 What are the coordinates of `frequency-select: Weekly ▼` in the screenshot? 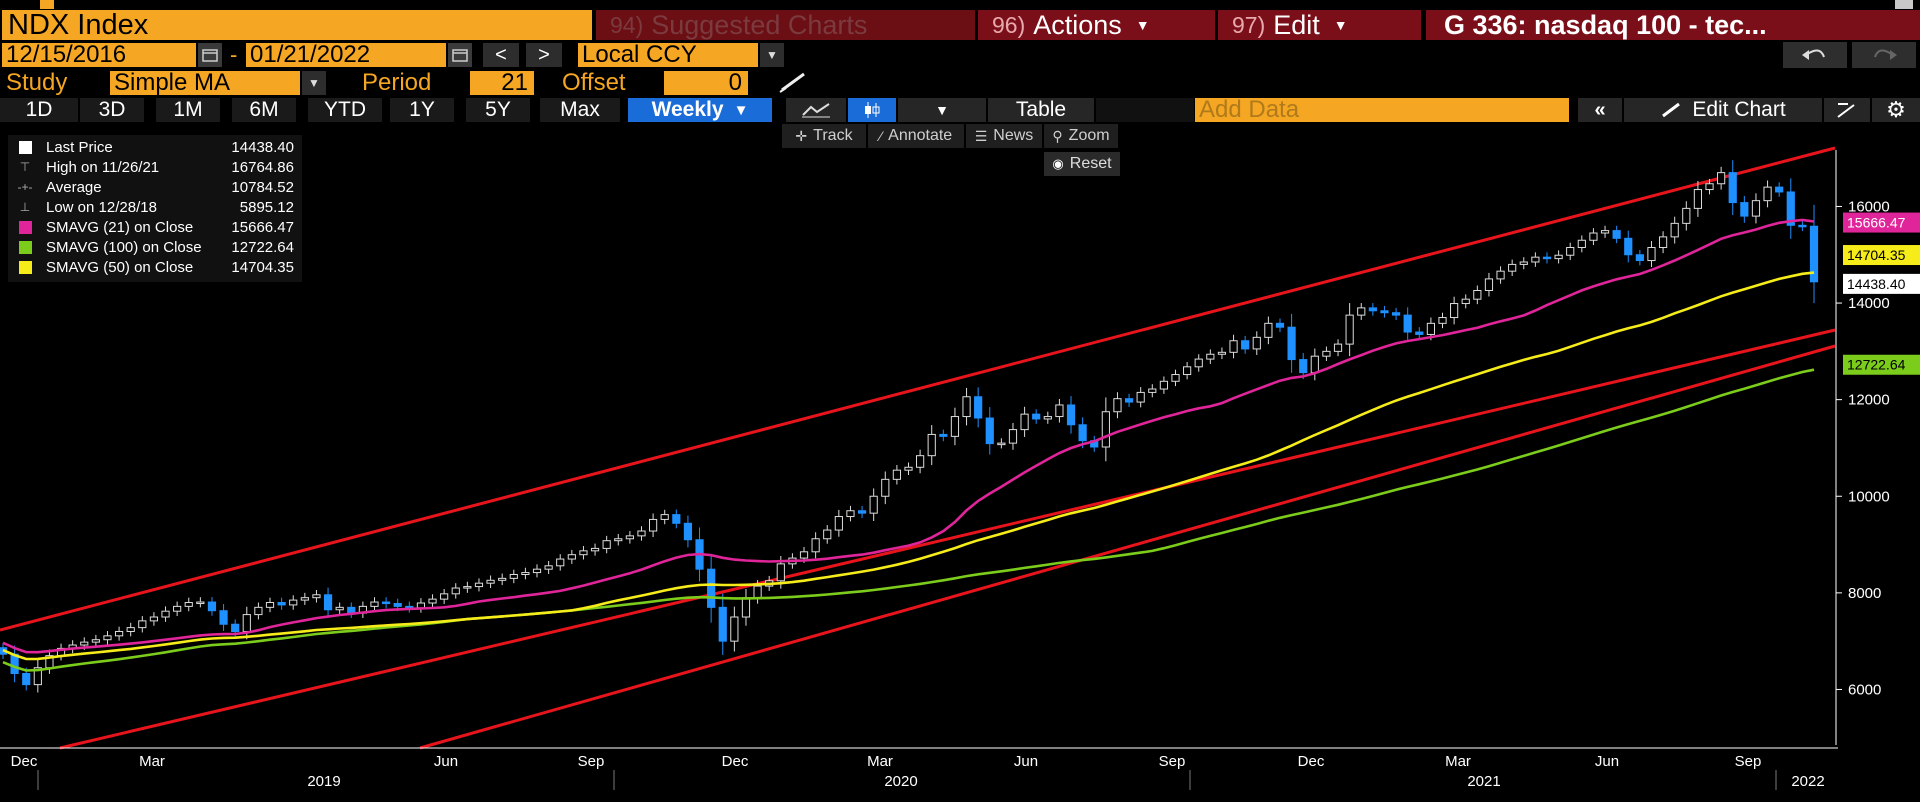 It's located at (700, 110).